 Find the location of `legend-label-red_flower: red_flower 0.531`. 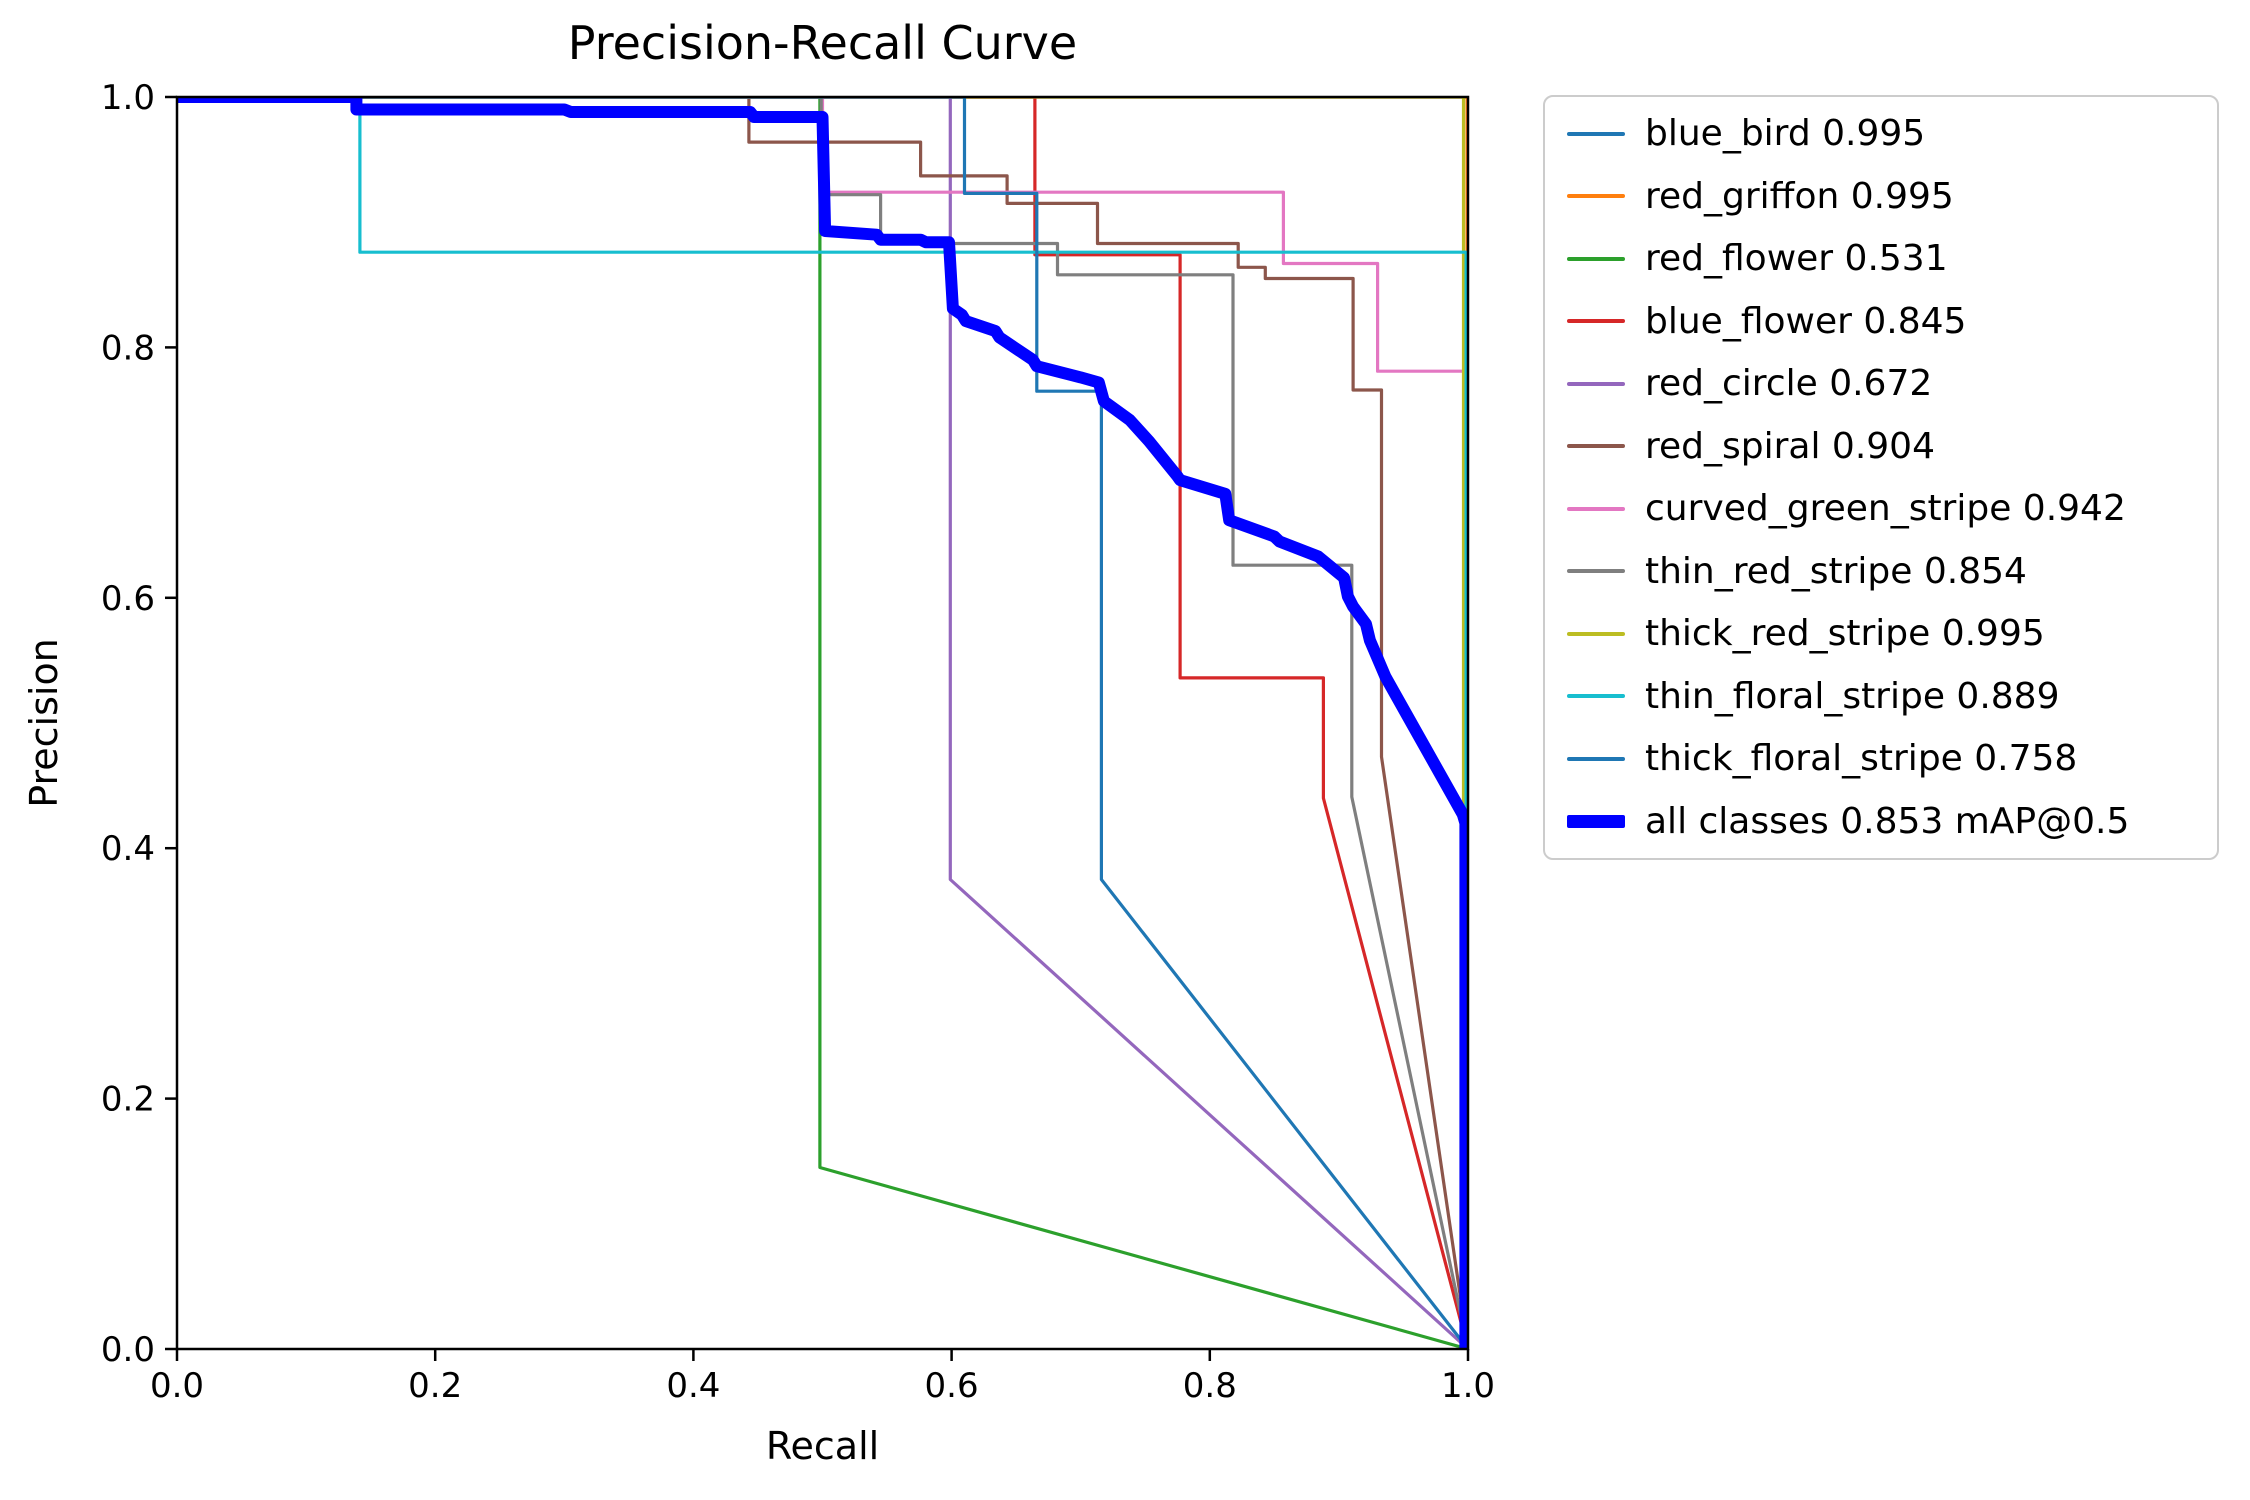

legend-label-red_flower: red_flower 0.531 is located at coordinates (1796, 259).